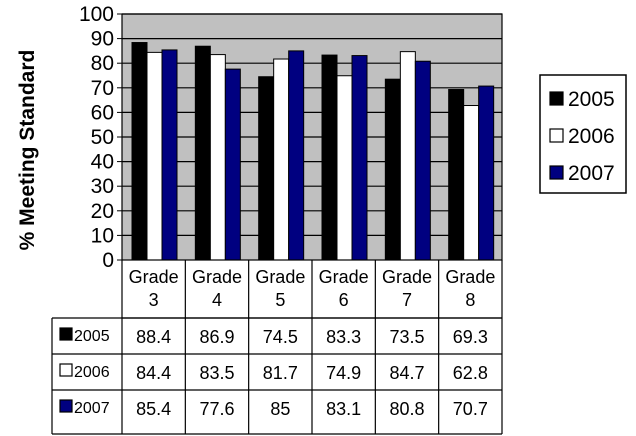 The height and width of the screenshot is (436, 636). What do you see at coordinates (470, 373) in the screenshot?
I see `table-cell-value: 62.8` at bounding box center [470, 373].